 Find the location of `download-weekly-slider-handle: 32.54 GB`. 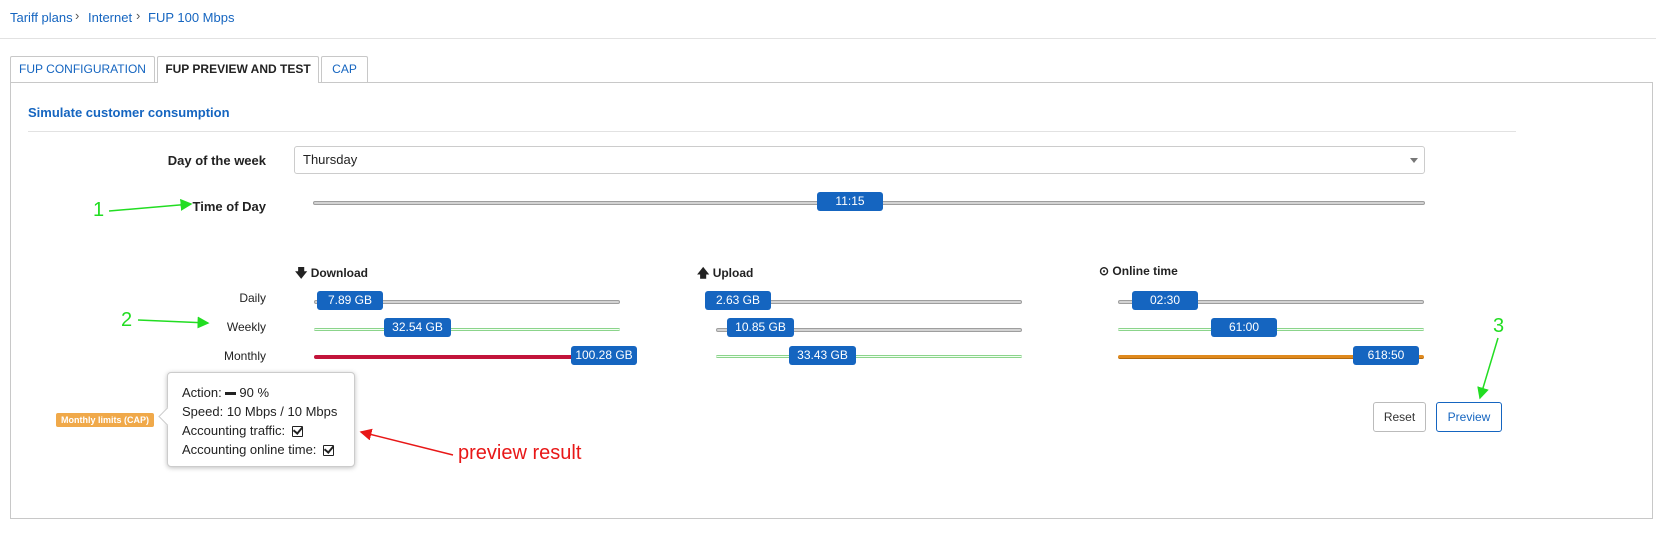

download-weekly-slider-handle: 32.54 GB is located at coordinates (417, 327).